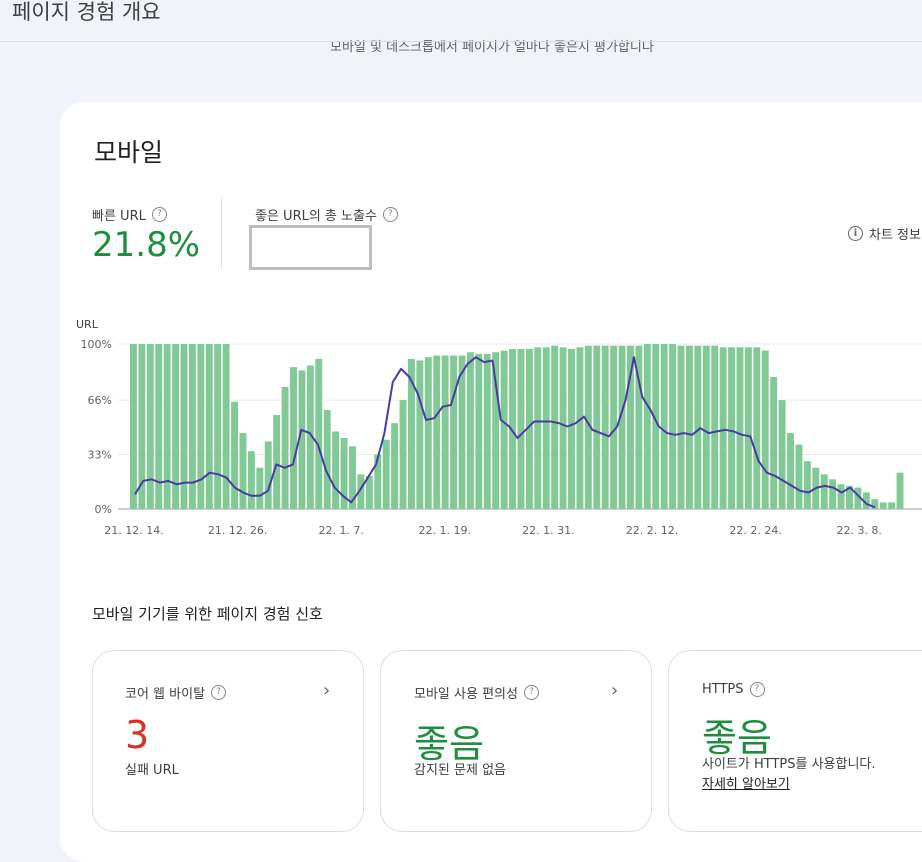 Image resolution: width=922 pixels, height=862 pixels. What do you see at coordinates (445, 530) in the screenshot?
I see `x-tick-label: 22. 1. 19.` at bounding box center [445, 530].